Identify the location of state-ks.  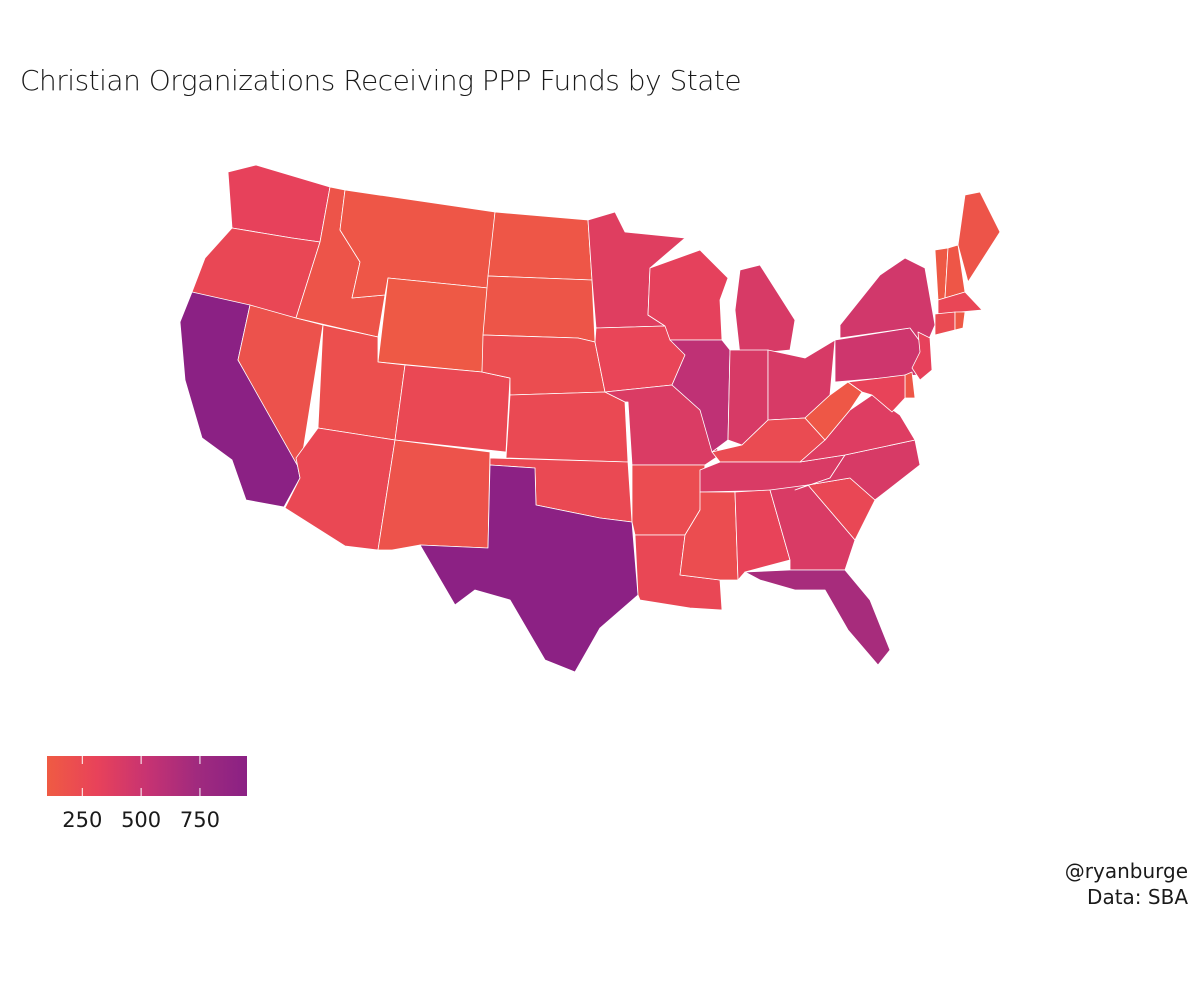
(567, 427).